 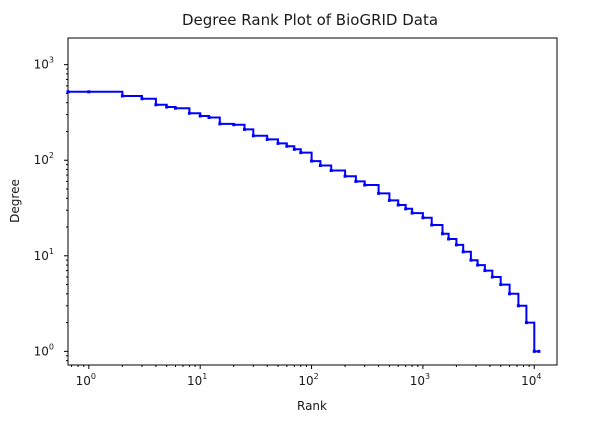 I want to click on y-tick-label-3-base: 10, so click(x=41, y=65).